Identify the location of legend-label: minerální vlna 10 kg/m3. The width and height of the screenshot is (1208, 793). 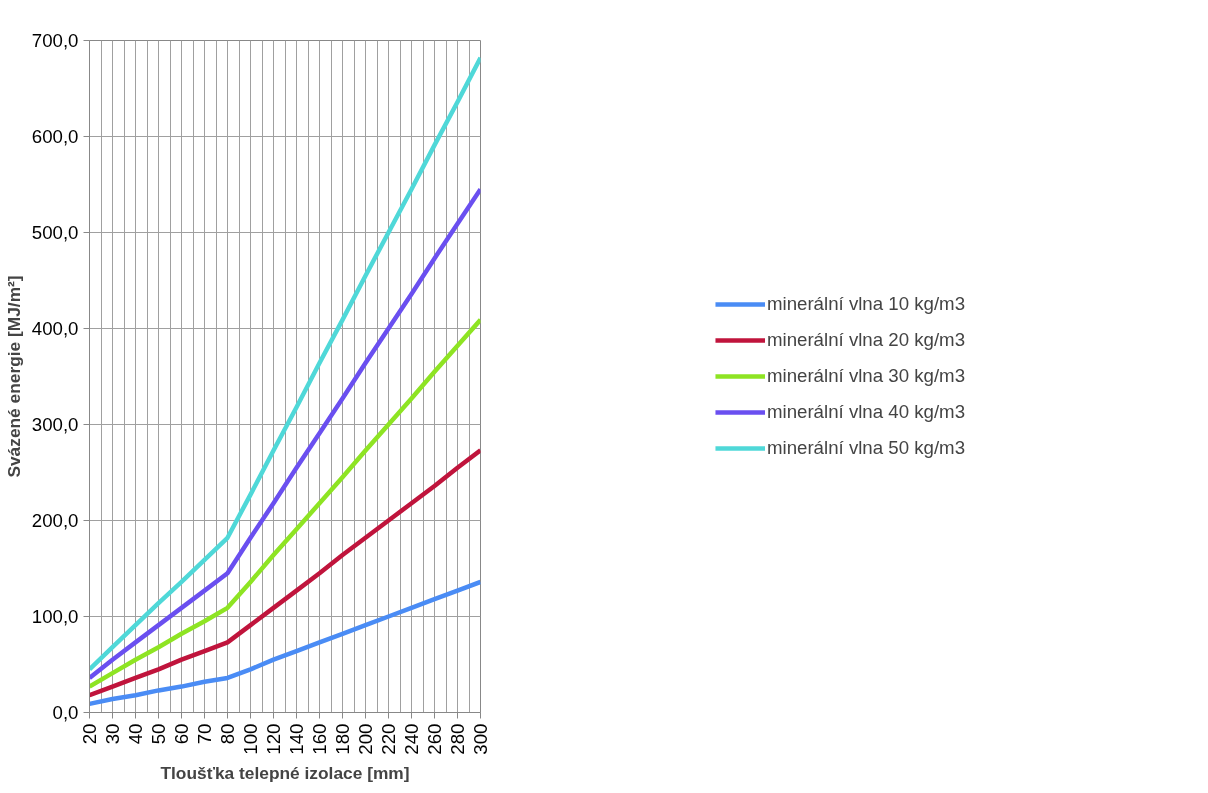
(866, 304).